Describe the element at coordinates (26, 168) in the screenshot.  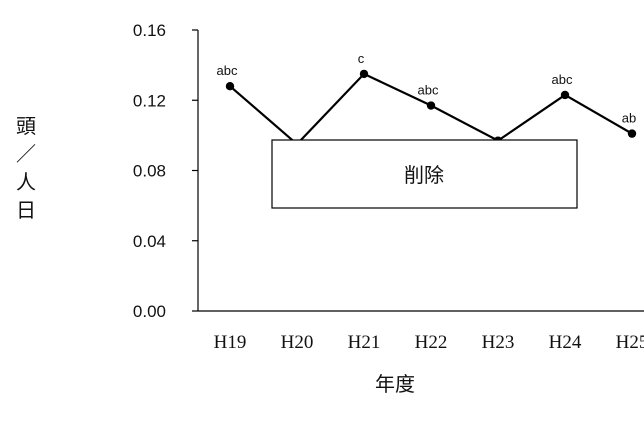
I see `y-axis-label: 頭 ／ 人日` at that location.